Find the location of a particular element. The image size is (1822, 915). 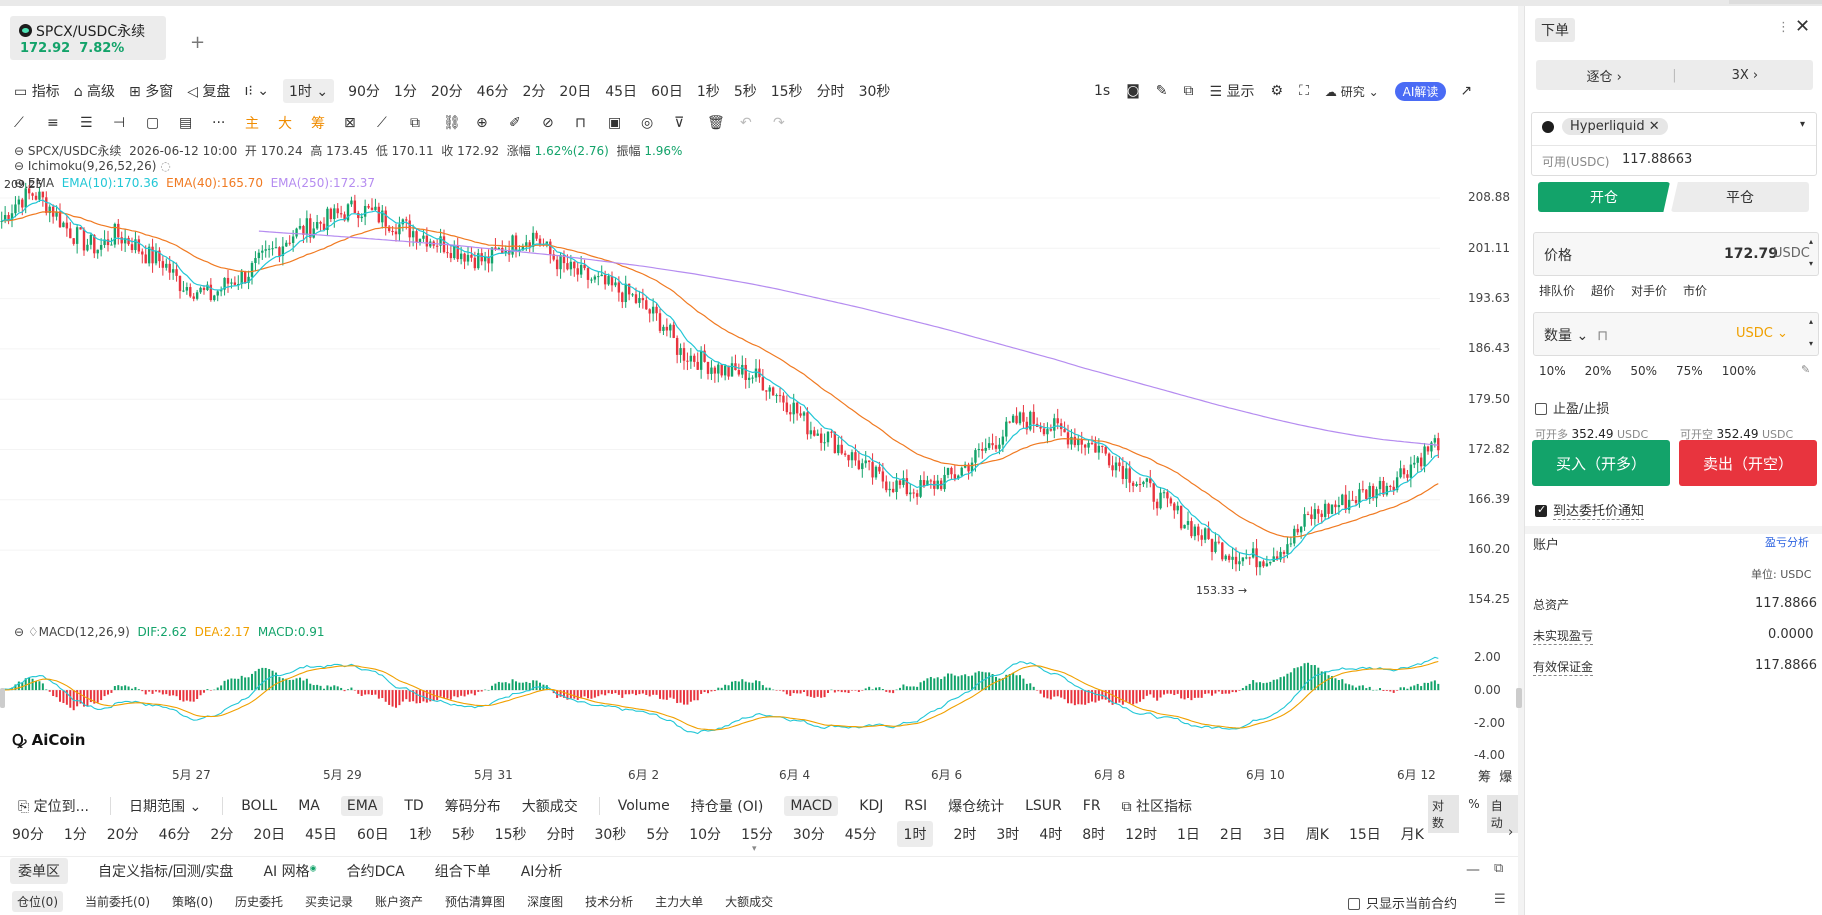

quantity-input: 数量 ⌄ ⊓ USDC ⌄ ▴ ▾ is located at coordinates (1676, 334).